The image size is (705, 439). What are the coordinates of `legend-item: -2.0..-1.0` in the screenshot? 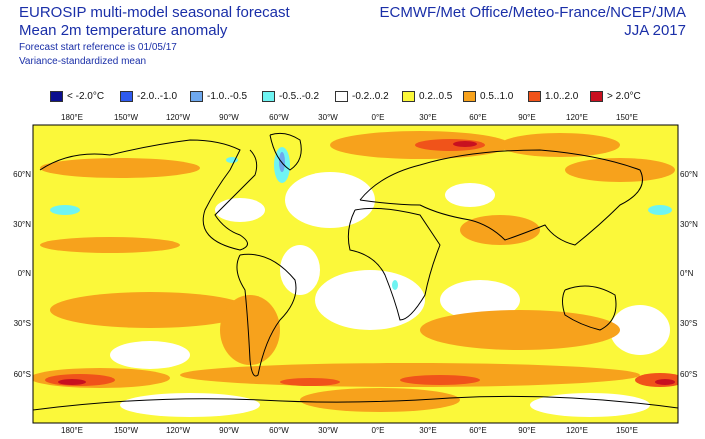 It's located at (148, 96).